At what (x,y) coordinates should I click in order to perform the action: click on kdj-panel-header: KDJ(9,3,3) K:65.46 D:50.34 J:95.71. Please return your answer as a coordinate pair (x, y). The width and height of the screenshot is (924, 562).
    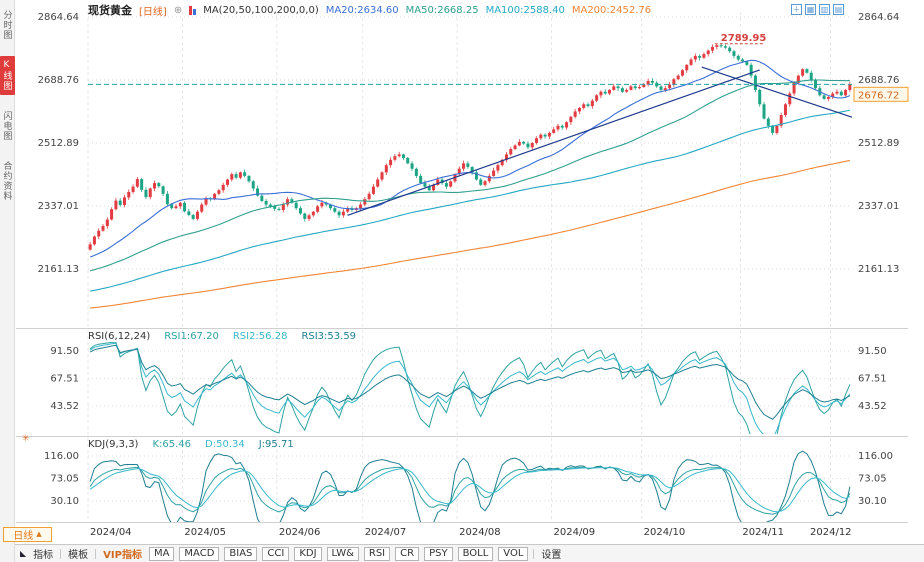
    Looking at the image, I should click on (191, 444).